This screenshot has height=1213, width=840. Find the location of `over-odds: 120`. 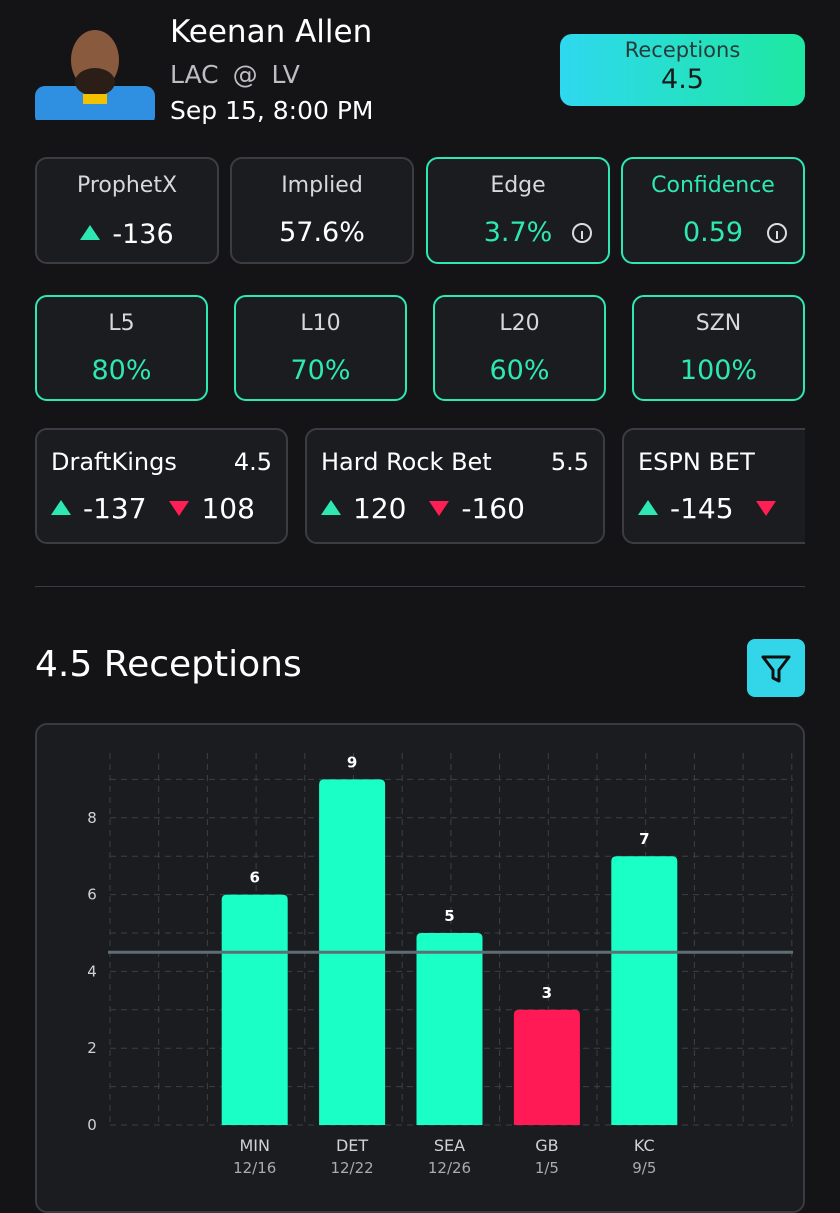

over-odds: 120 is located at coordinates (380, 508).